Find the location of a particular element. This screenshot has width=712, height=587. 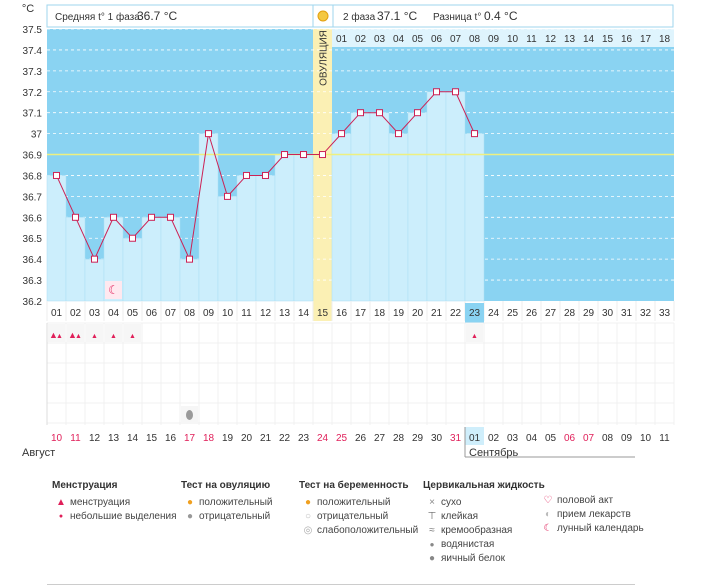

egg-white-icon is located at coordinates (189, 415).